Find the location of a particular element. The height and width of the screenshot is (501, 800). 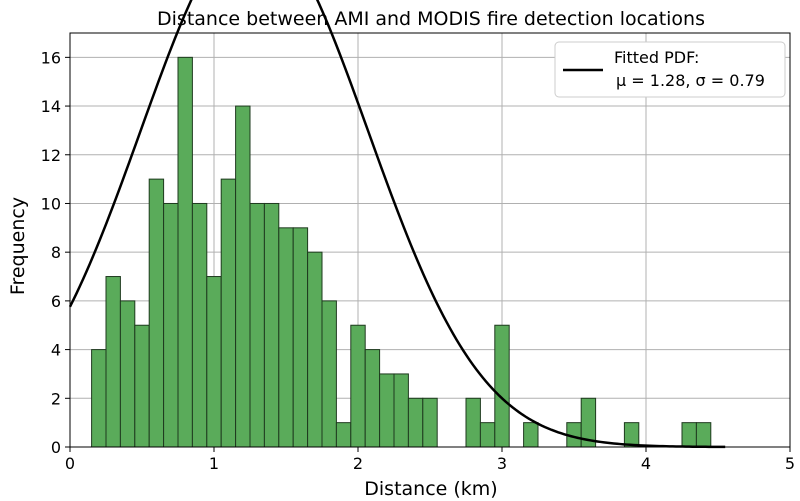

x-tick-label: 4 is located at coordinates (646, 463).